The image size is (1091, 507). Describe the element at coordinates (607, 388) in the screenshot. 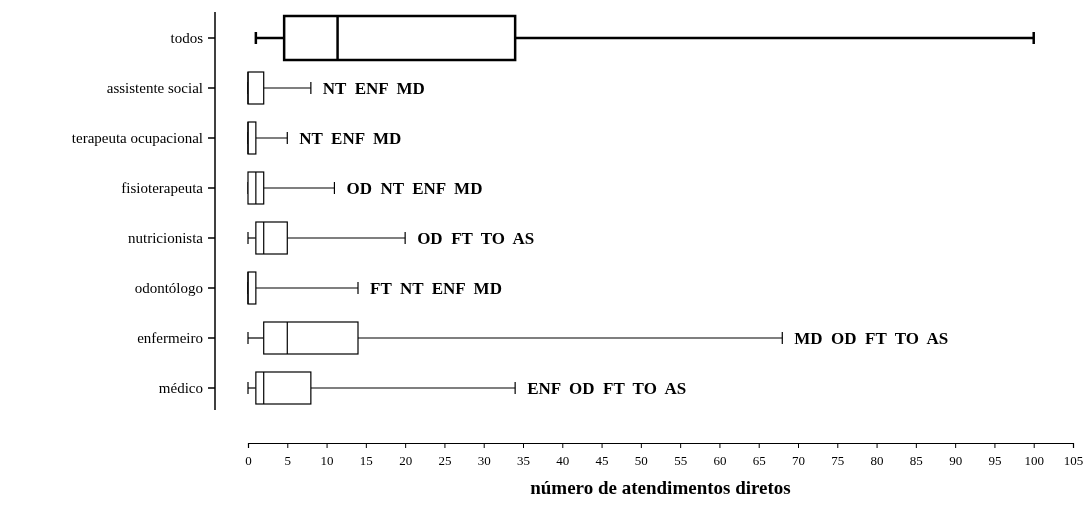

I see `annotation: ENF OD FT TO AS` at that location.